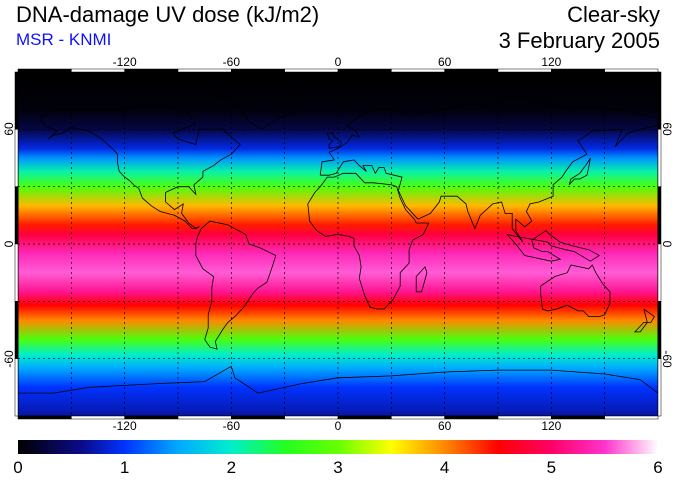 This screenshot has height=480, width=678. What do you see at coordinates (444, 62) in the screenshot?
I see `top-longitude-label: 60` at bounding box center [444, 62].